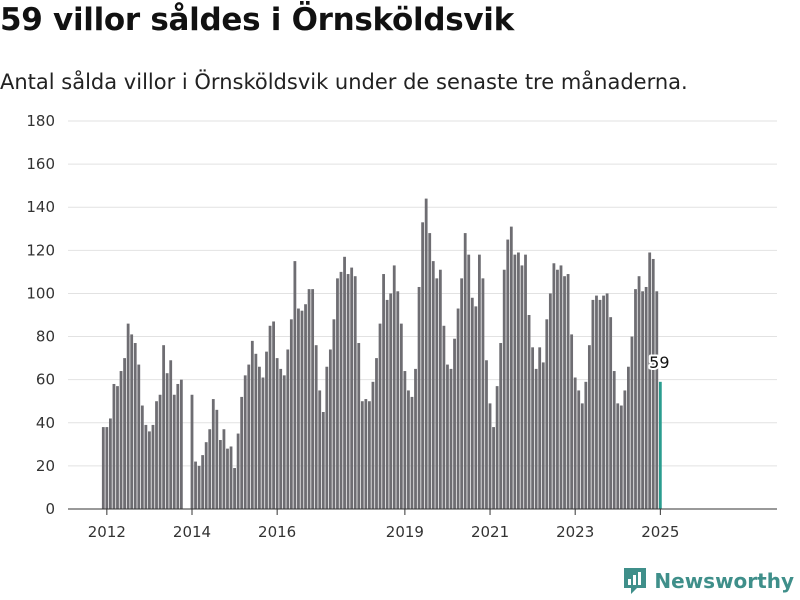  I want to click on newsworthy-logo: Newsworthy, so click(708, 581).